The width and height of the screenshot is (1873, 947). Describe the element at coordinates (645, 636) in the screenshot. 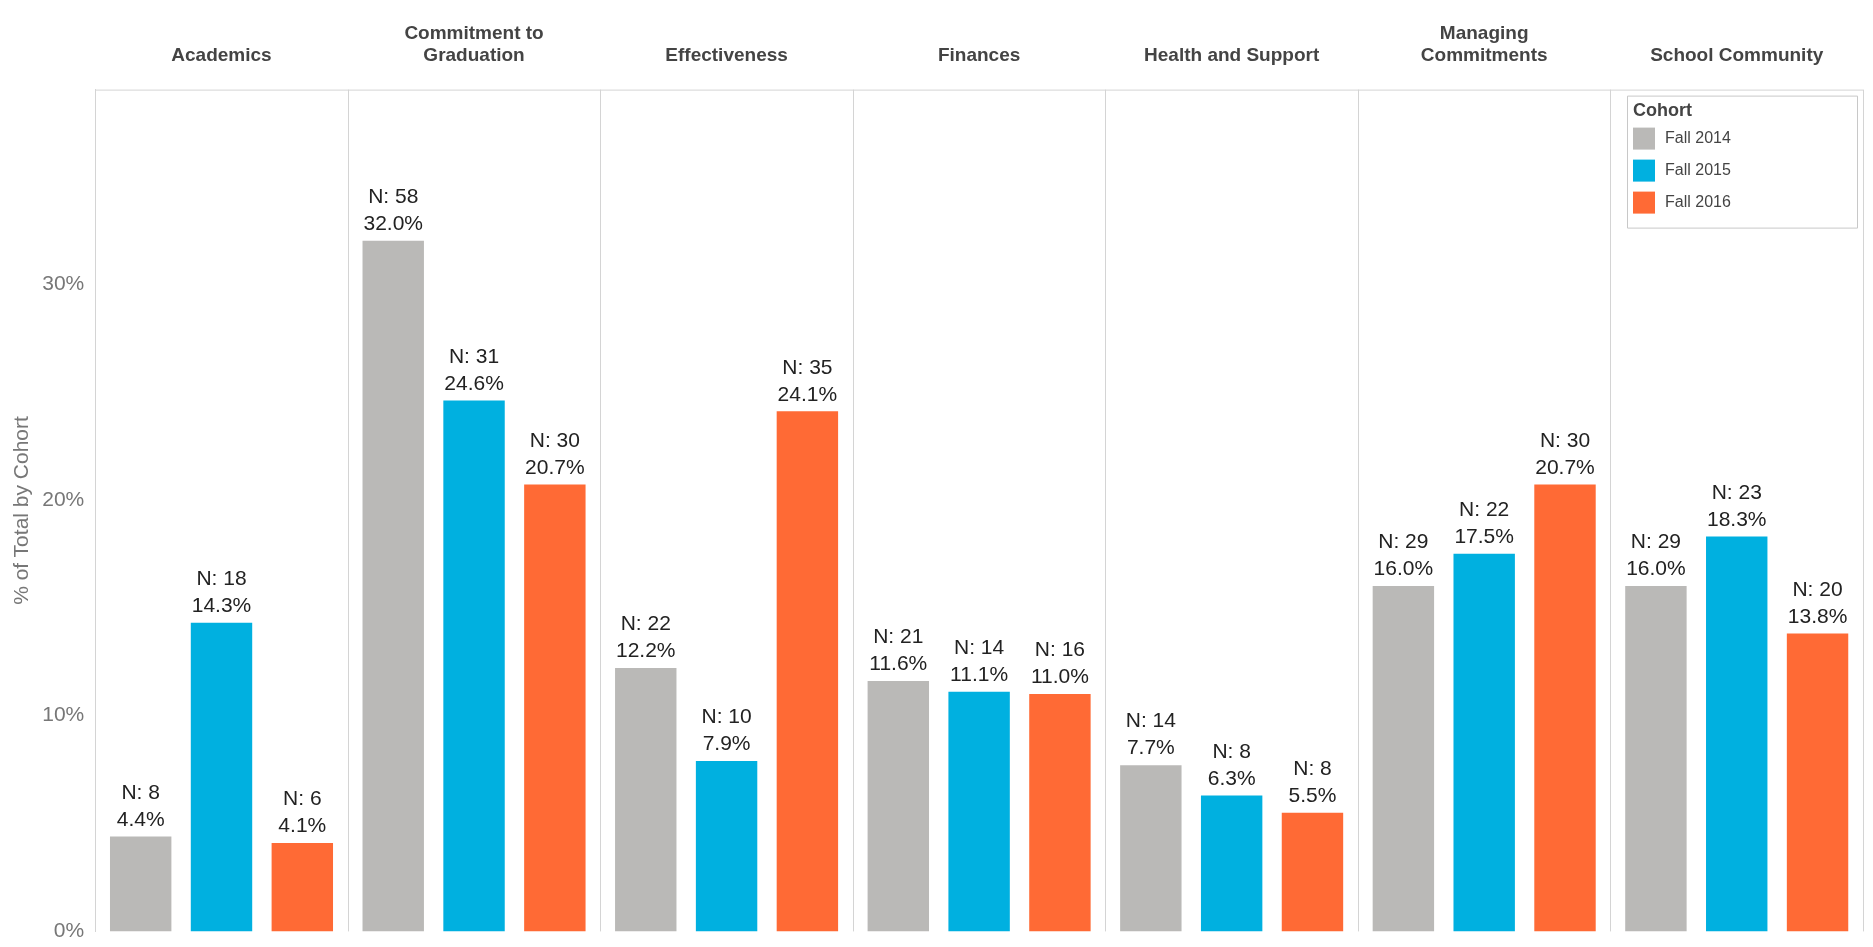

I see `data-label: N: 22 12.2%` at that location.